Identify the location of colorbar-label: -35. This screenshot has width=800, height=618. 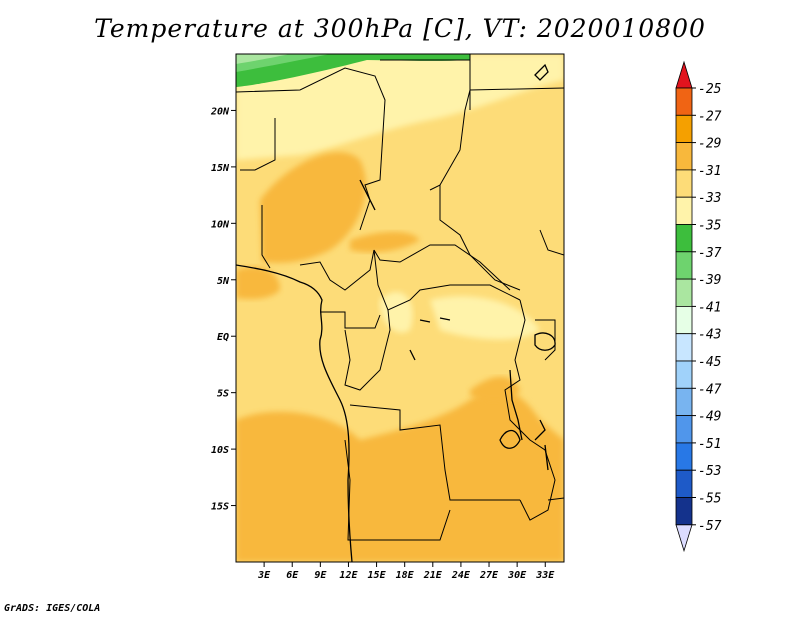
(710, 226).